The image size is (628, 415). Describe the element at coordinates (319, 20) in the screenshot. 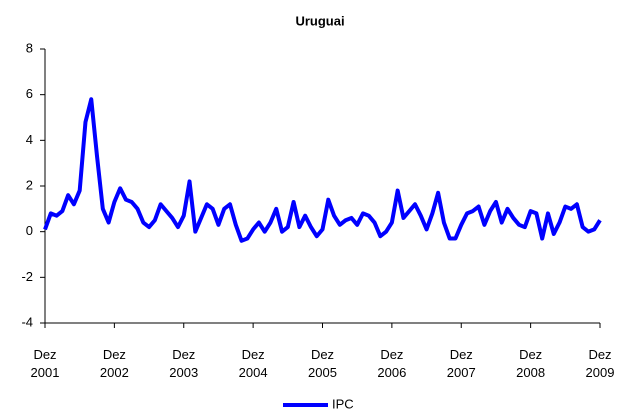

I see `chart-title: Uruguai` at that location.